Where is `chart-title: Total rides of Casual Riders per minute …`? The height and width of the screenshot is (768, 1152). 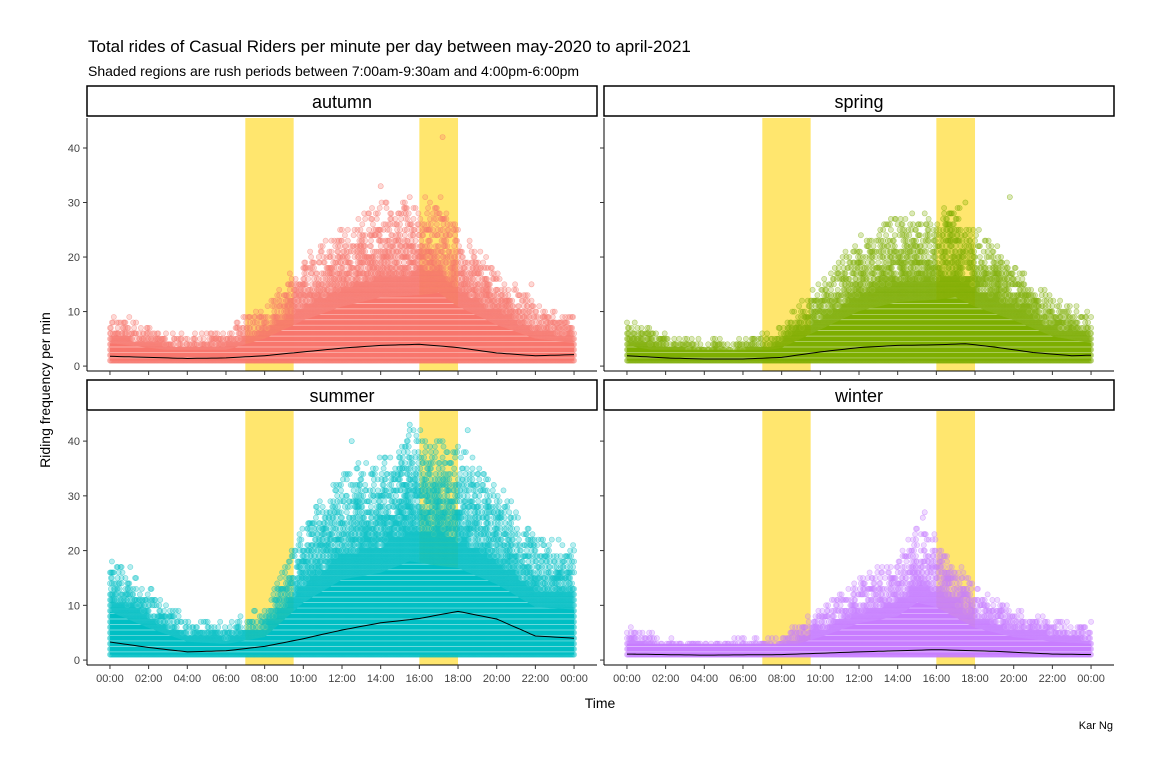 chart-title: Total rides of Casual Riders per minute … is located at coordinates (389, 46).